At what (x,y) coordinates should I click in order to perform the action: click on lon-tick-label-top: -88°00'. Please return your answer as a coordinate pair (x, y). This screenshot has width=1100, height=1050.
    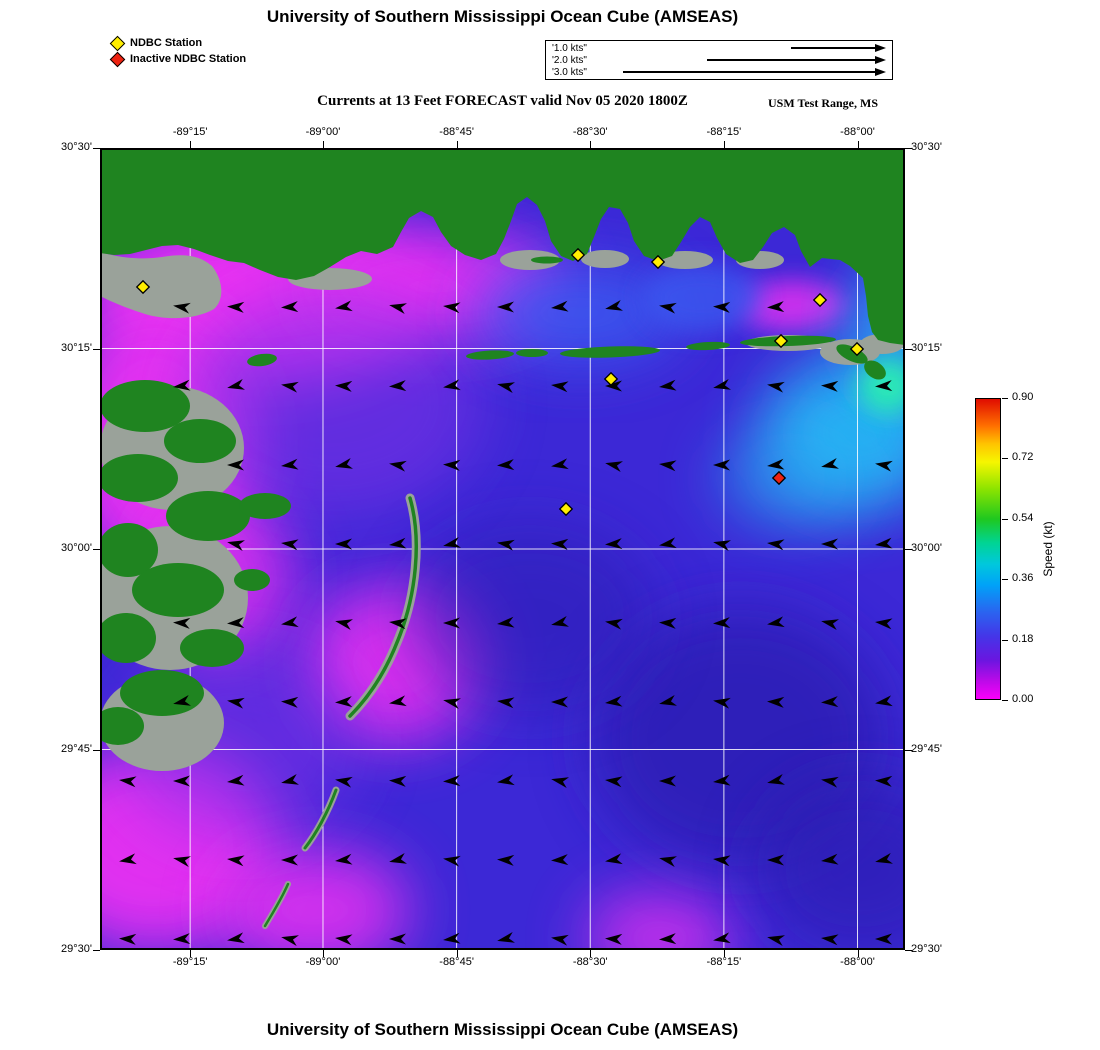
    Looking at the image, I should click on (857, 132).